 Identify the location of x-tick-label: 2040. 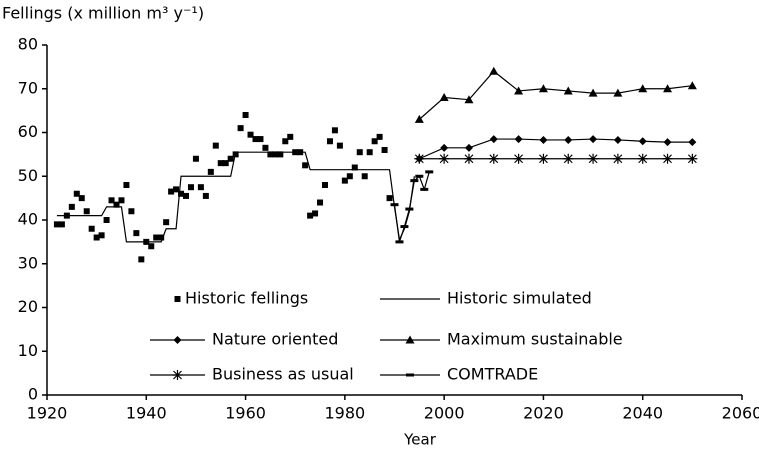
(642, 413).